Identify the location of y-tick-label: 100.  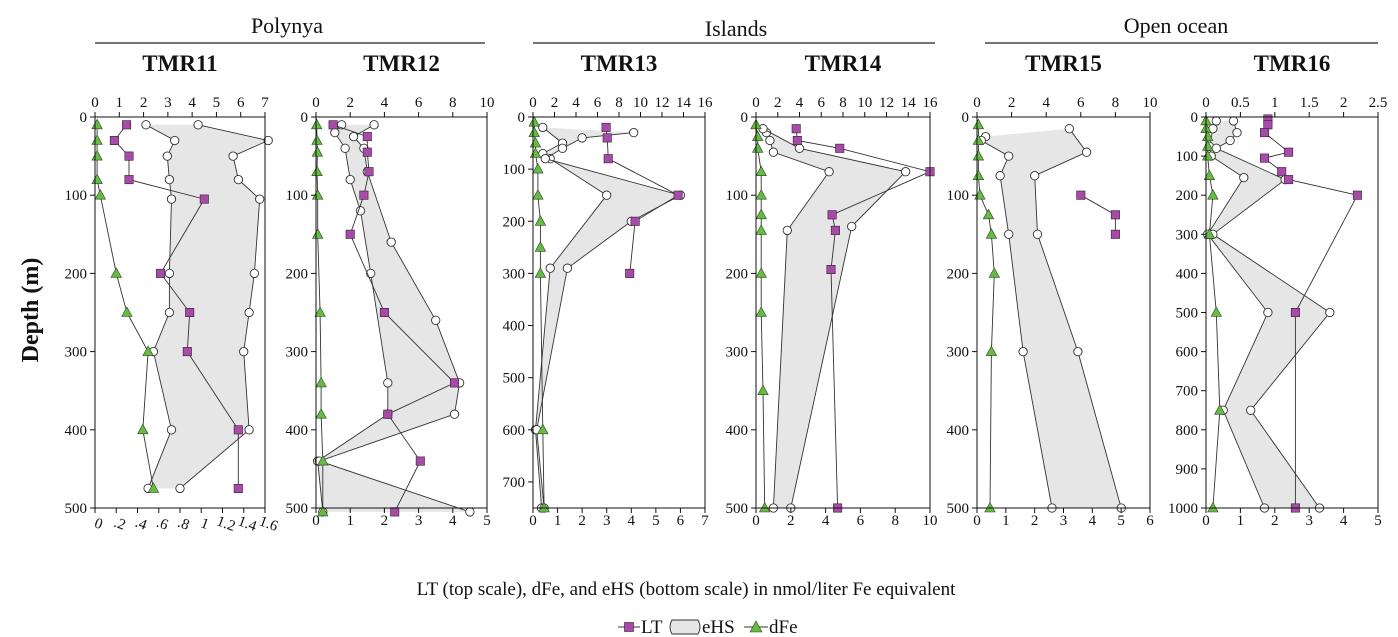
(1187, 157).